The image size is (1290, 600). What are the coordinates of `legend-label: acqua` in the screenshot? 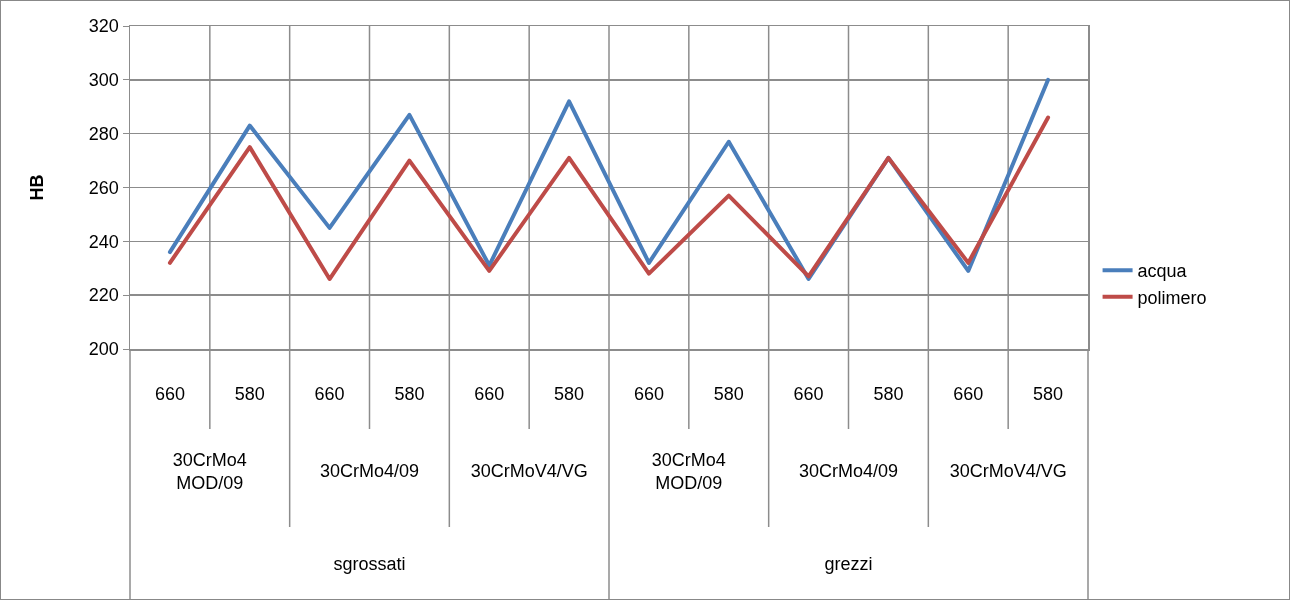 It's located at (1162, 271).